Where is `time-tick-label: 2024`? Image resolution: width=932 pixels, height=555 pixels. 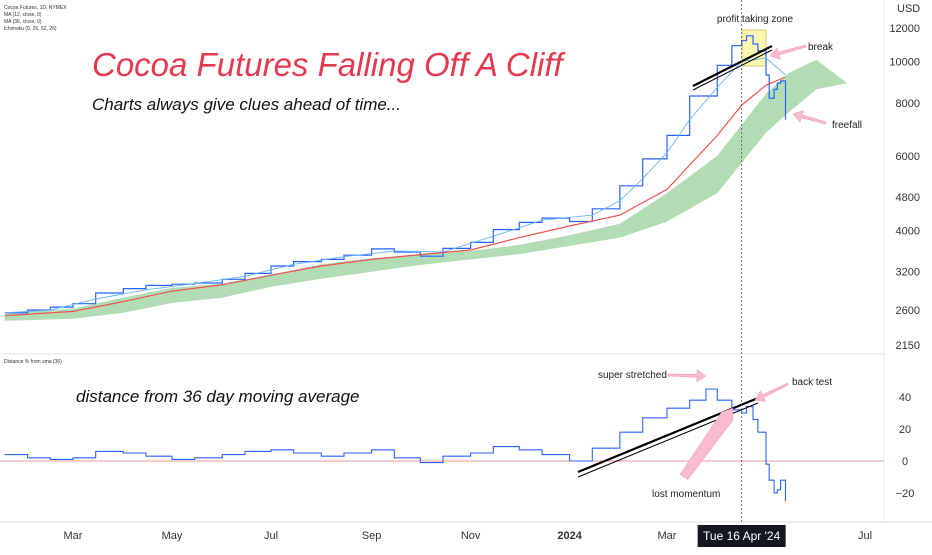
time-tick-label: 2024 is located at coordinates (569, 536).